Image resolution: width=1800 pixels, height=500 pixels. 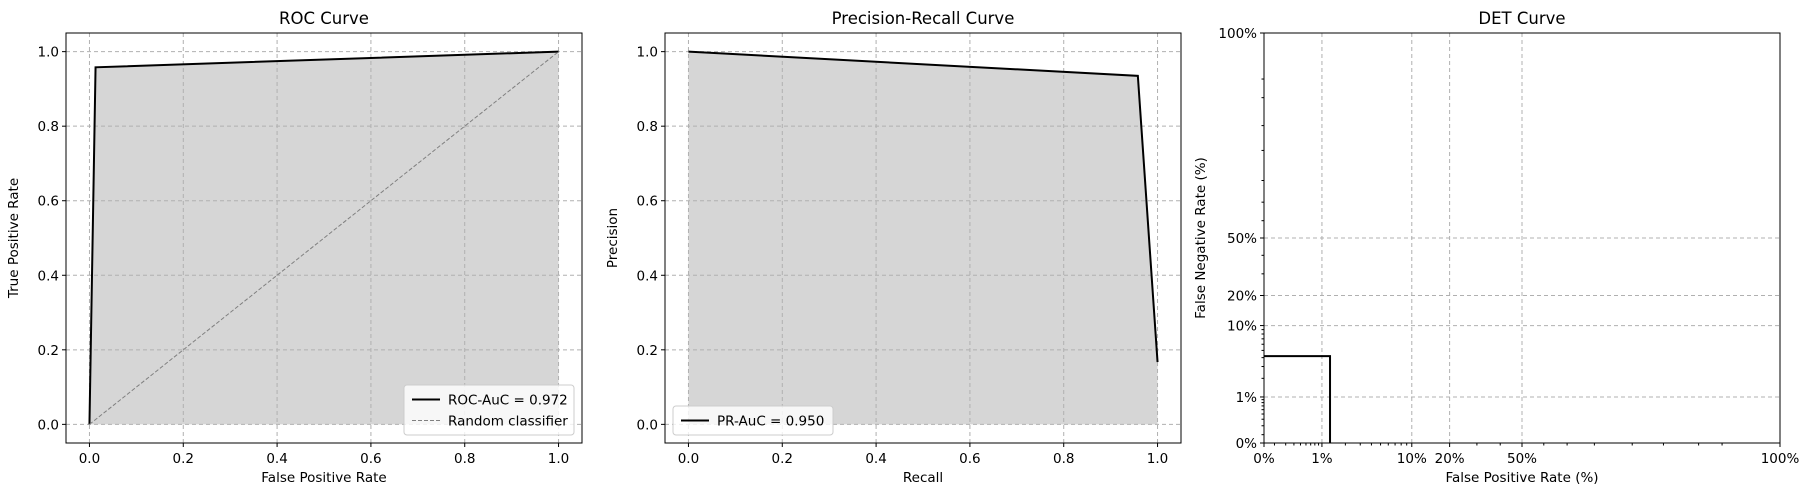 What do you see at coordinates (508, 422) in the screenshot?
I see `legend-label: Random classifier` at bounding box center [508, 422].